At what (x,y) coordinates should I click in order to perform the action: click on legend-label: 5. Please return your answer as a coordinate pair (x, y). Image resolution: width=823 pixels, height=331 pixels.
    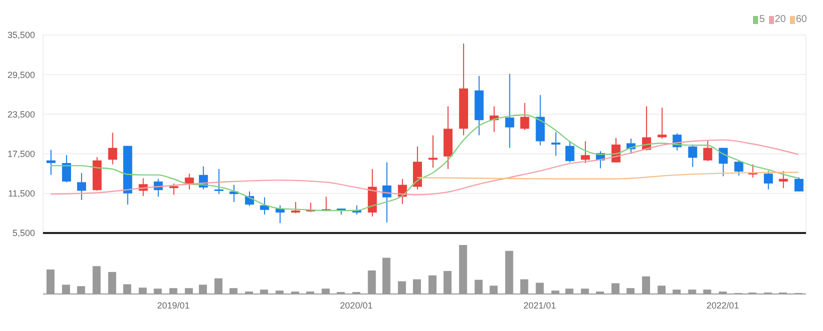
    Looking at the image, I should click on (762, 19).